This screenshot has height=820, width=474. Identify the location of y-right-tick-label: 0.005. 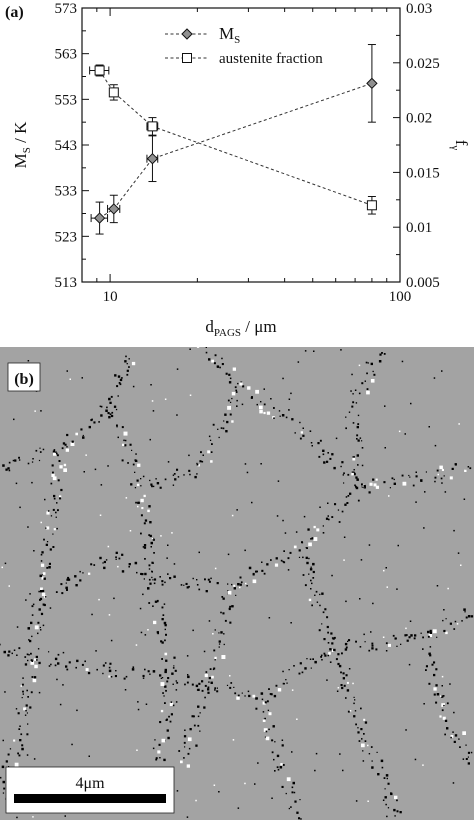
(423, 283).